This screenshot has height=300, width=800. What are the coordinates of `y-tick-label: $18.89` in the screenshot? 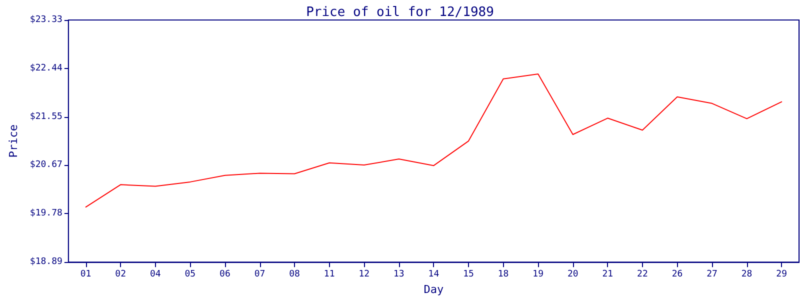 It's located at (46, 262).